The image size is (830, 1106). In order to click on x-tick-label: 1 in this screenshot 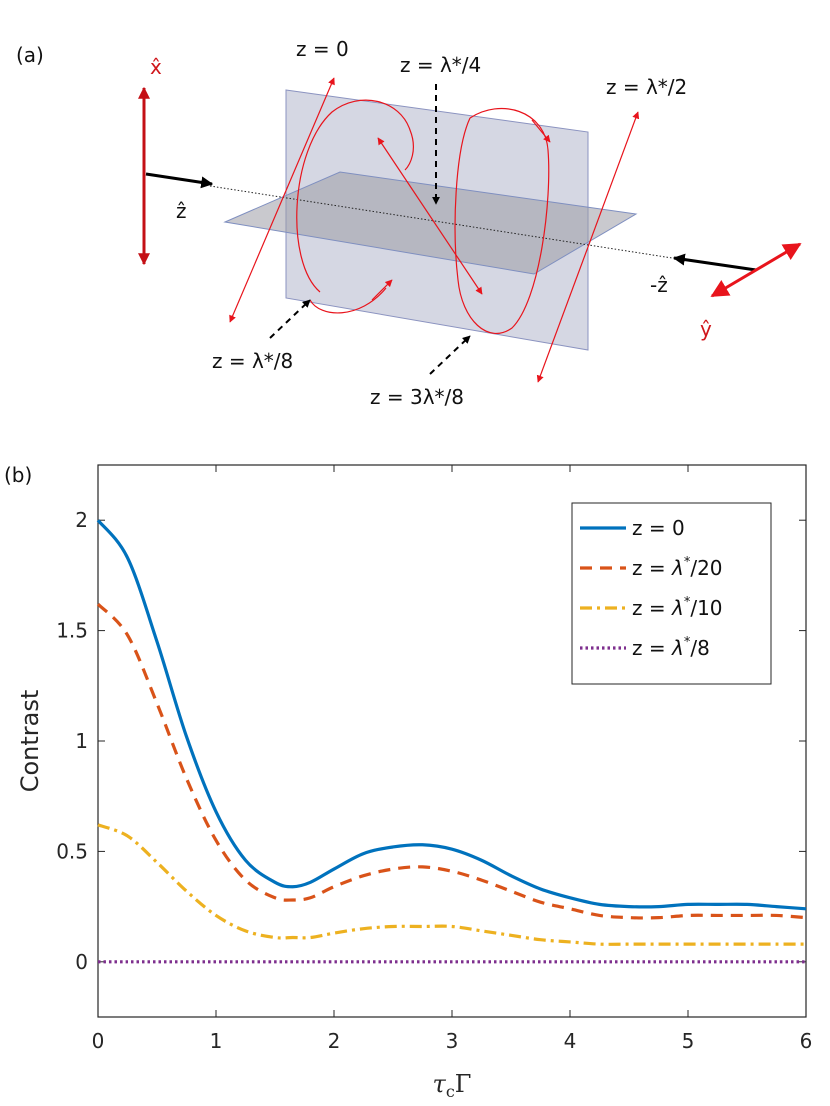, I will do `click(216, 1041)`.